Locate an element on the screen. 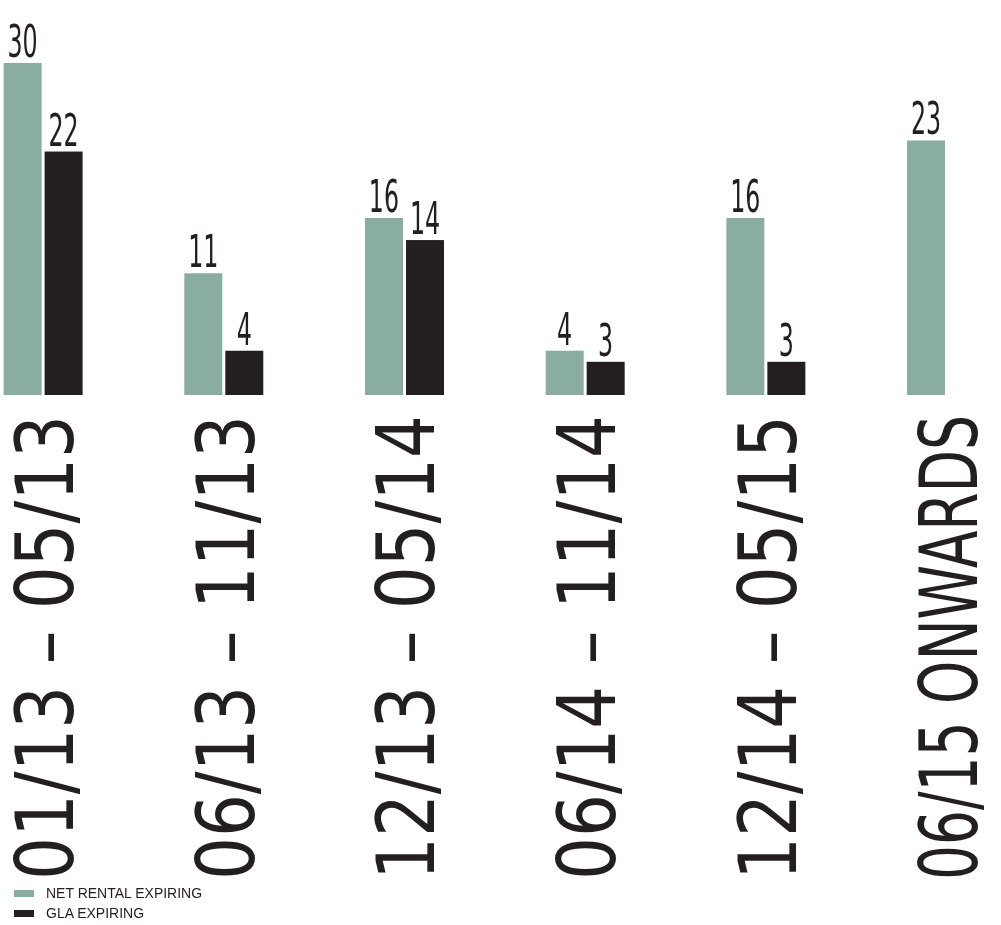  legend-label: NET RENTAL EXPIRING is located at coordinates (124, 893).